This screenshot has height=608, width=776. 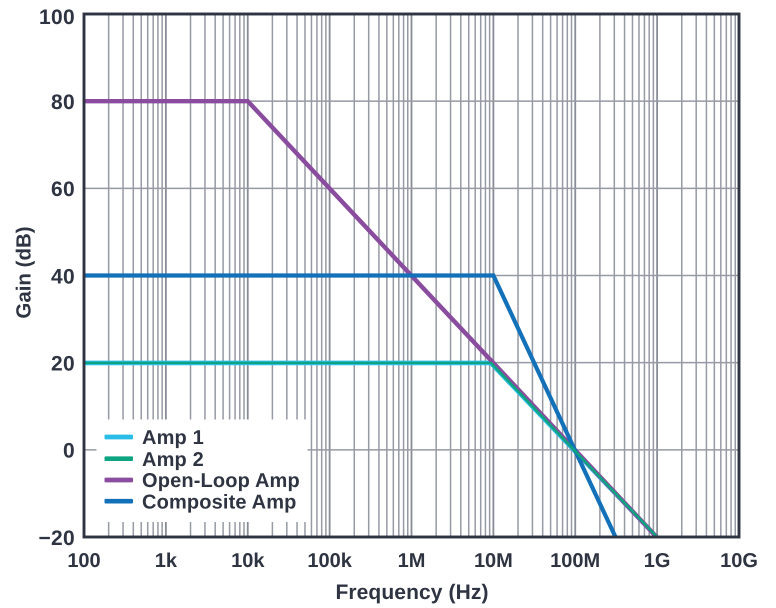 What do you see at coordinates (411, 592) in the screenshot?
I see `svg-text: Frequency (Hz)` at bounding box center [411, 592].